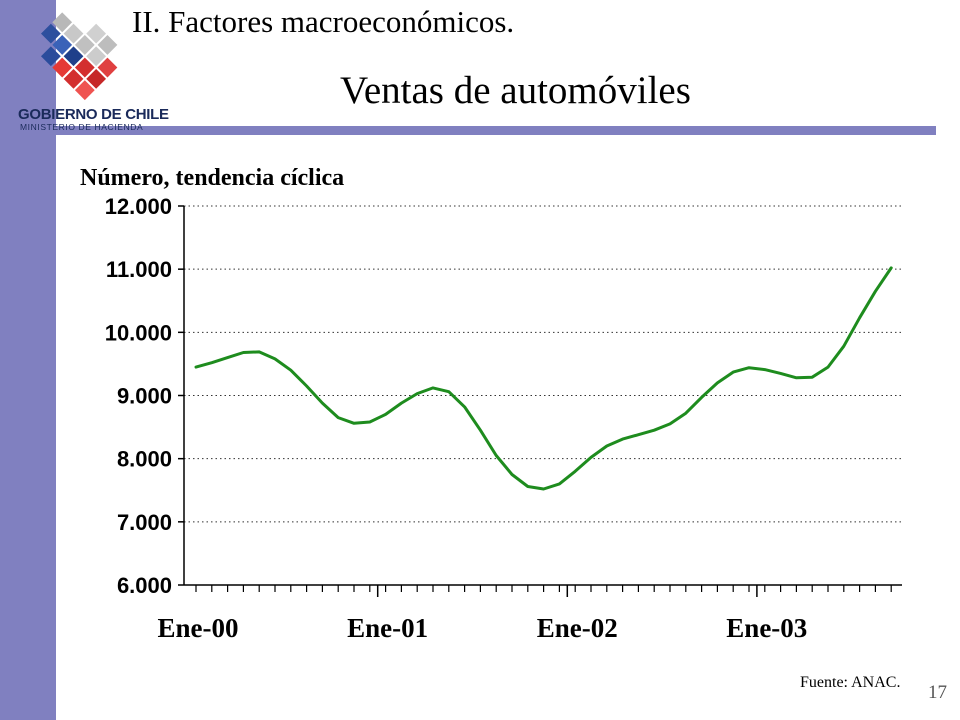  What do you see at coordinates (138, 206) in the screenshot?
I see `y-tick-label: 12.000` at bounding box center [138, 206].